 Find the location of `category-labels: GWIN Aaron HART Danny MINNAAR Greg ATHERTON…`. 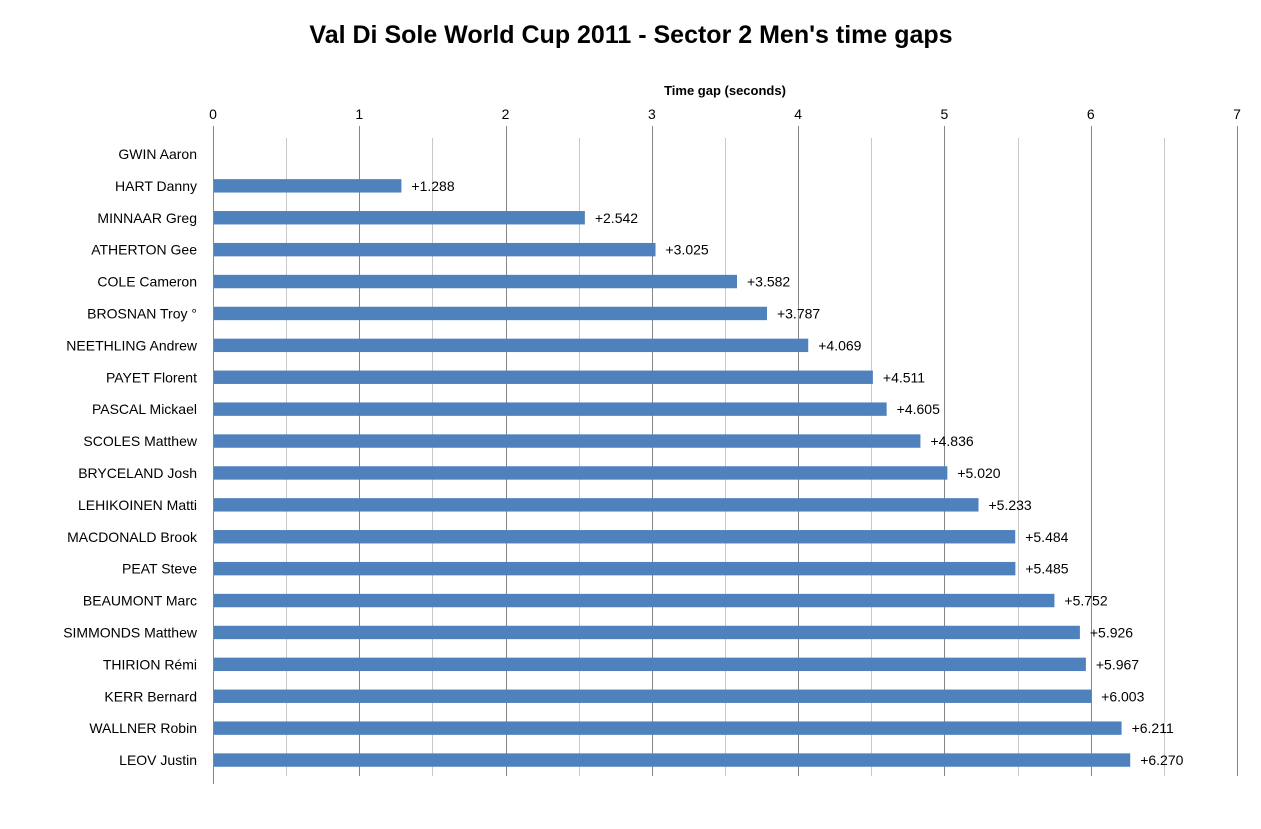

category-labels: GWIN Aaron HART Danny MINNAAR Greg ATHERTON… is located at coordinates (130, 457).